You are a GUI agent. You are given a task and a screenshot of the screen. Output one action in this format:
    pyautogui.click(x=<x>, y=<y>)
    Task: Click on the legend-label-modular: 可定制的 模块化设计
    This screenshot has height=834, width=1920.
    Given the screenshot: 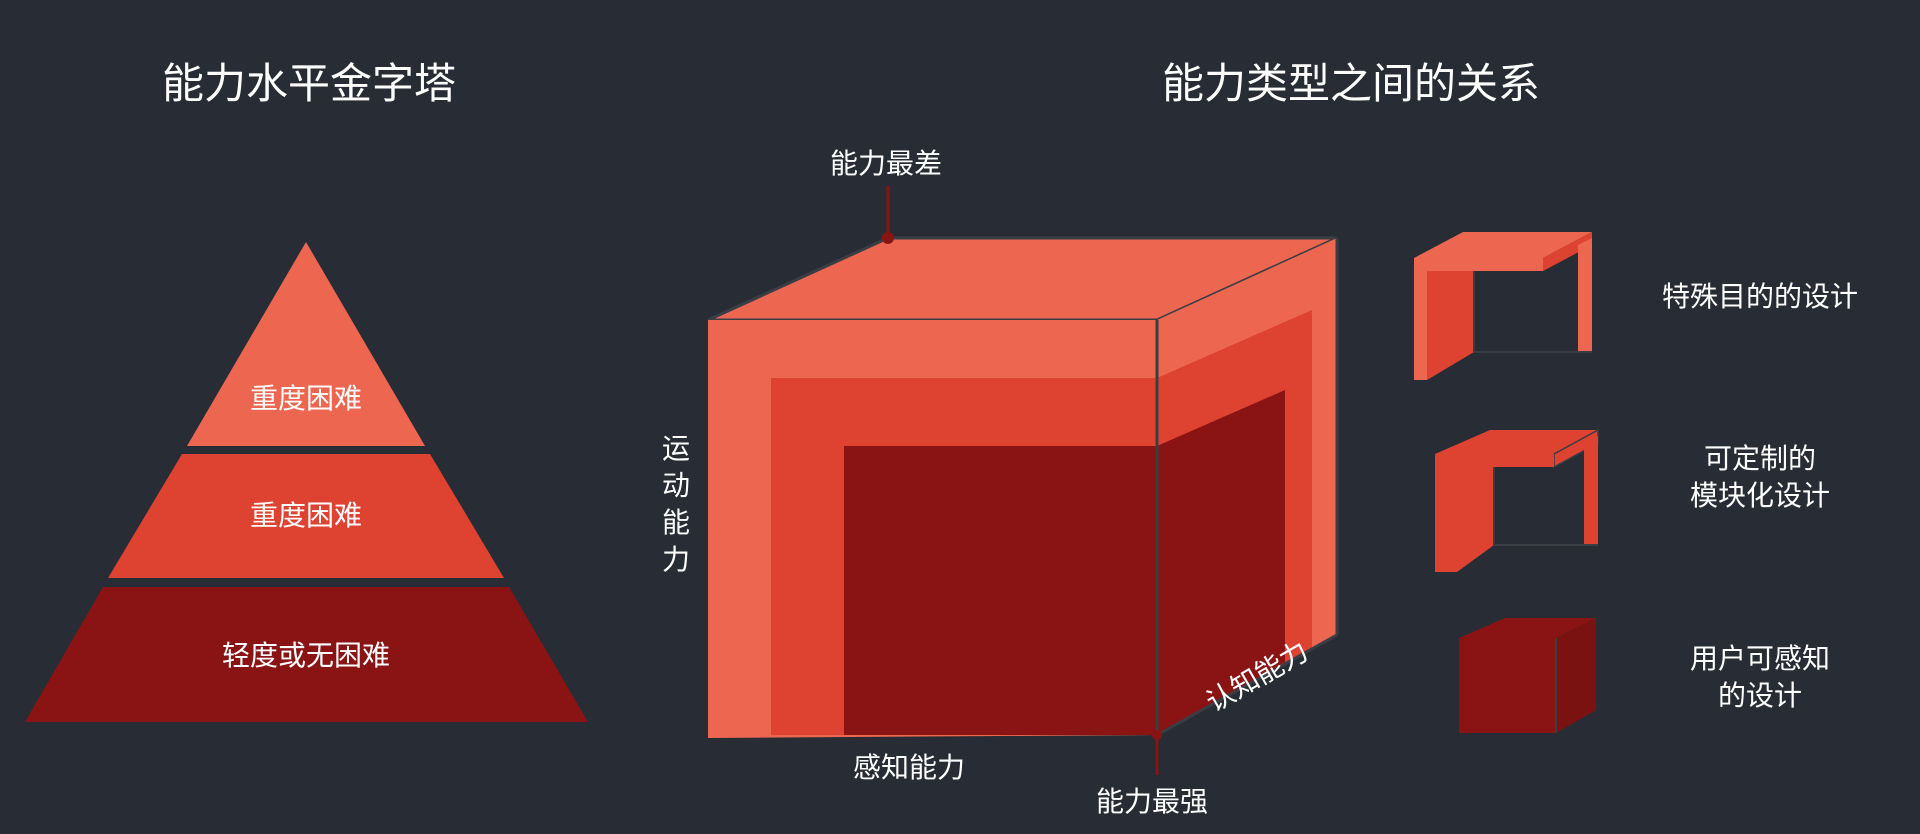 What is the action you would take?
    pyautogui.click(x=1760, y=477)
    